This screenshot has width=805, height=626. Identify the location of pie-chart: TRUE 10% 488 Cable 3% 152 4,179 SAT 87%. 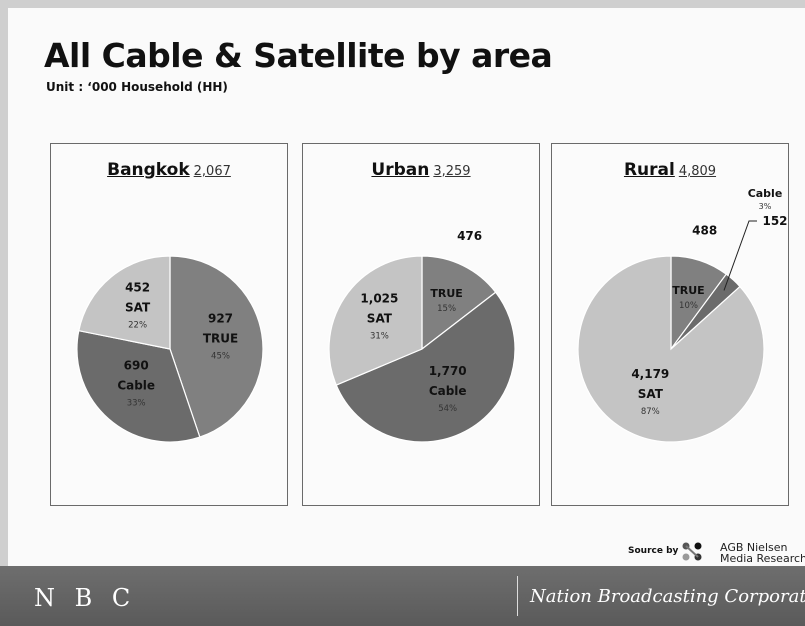
(682, 315).